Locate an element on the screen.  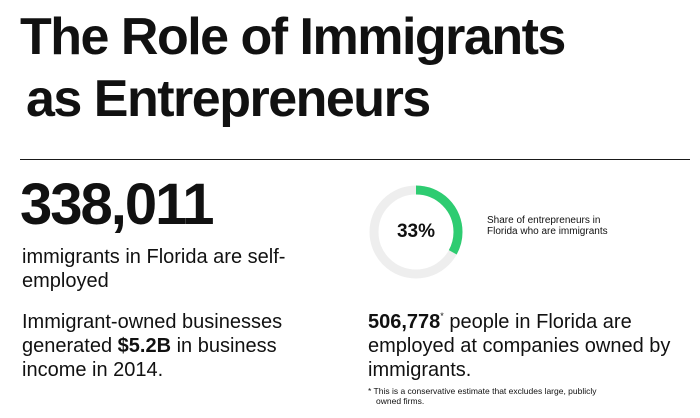
self-employed-count: 338,011 is located at coordinates (117, 204).